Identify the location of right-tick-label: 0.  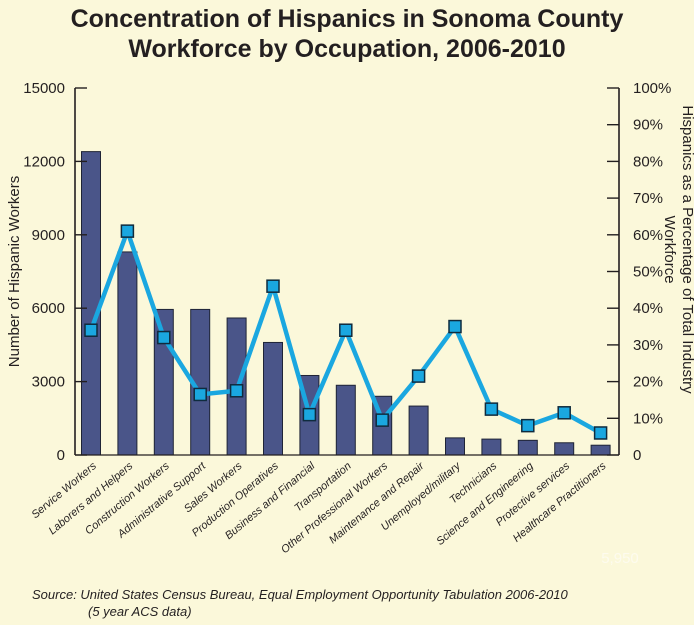
(637, 455).